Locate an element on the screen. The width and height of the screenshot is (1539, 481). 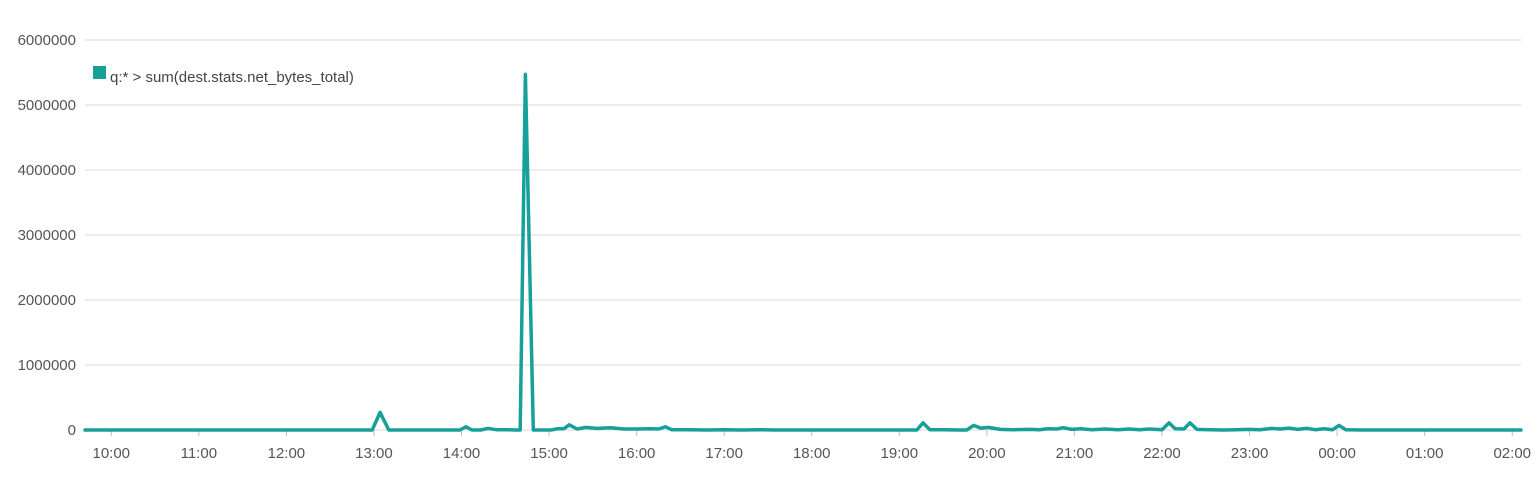
x-tick-label: 21:00 is located at coordinates (1075, 453).